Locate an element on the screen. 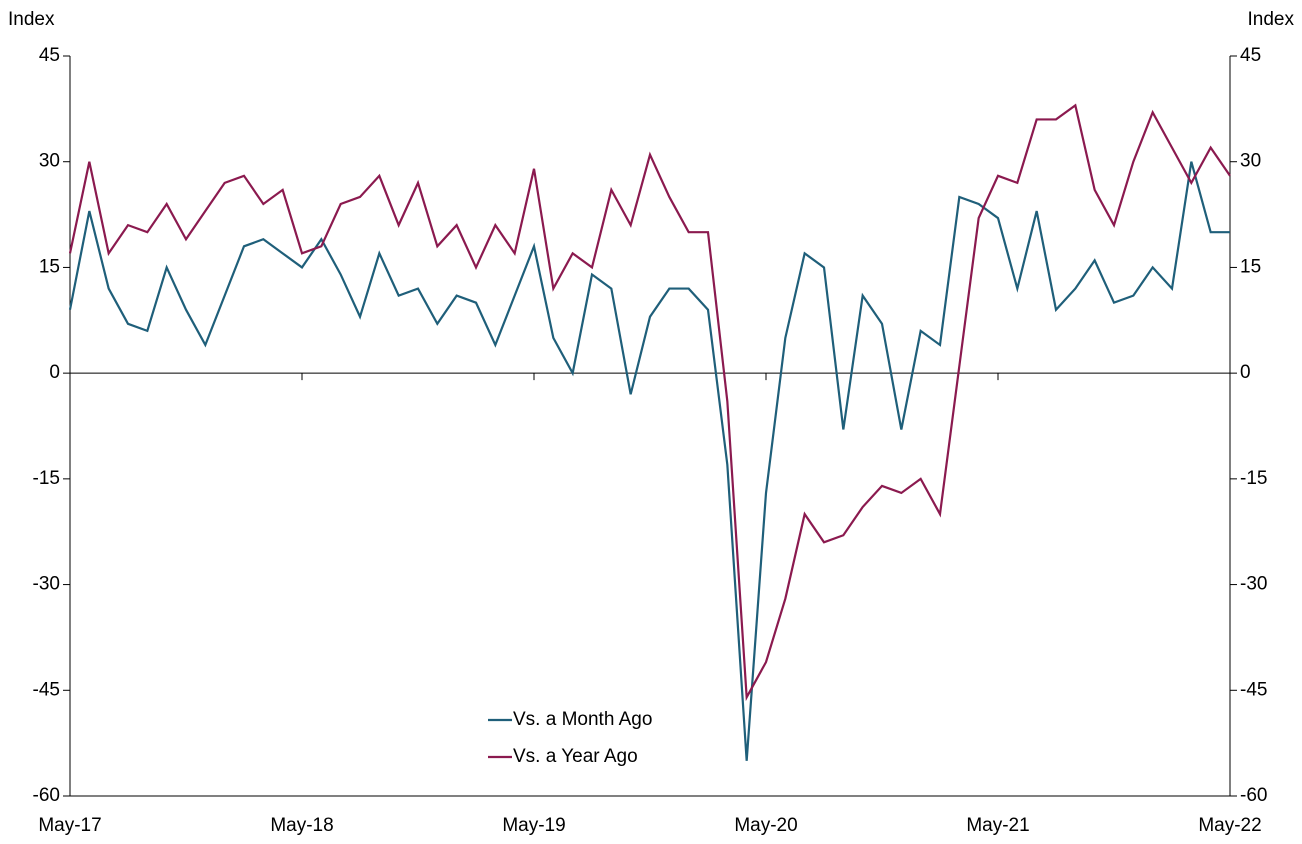 The width and height of the screenshot is (1302, 844). y-tick-label: -60 is located at coordinates (46, 795).